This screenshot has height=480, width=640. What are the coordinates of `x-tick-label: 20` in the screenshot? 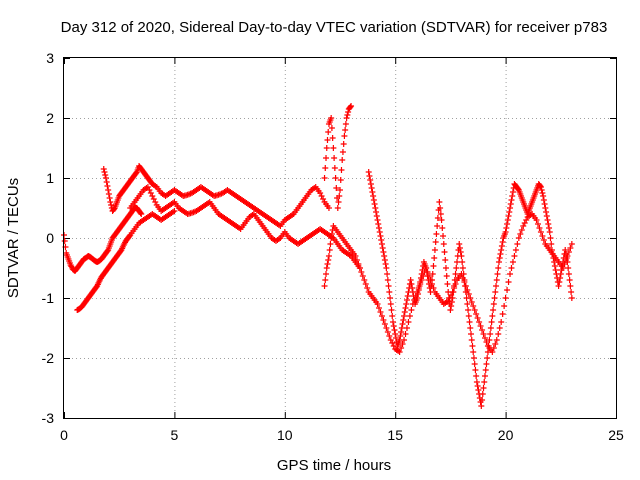 It's located at (506, 435).